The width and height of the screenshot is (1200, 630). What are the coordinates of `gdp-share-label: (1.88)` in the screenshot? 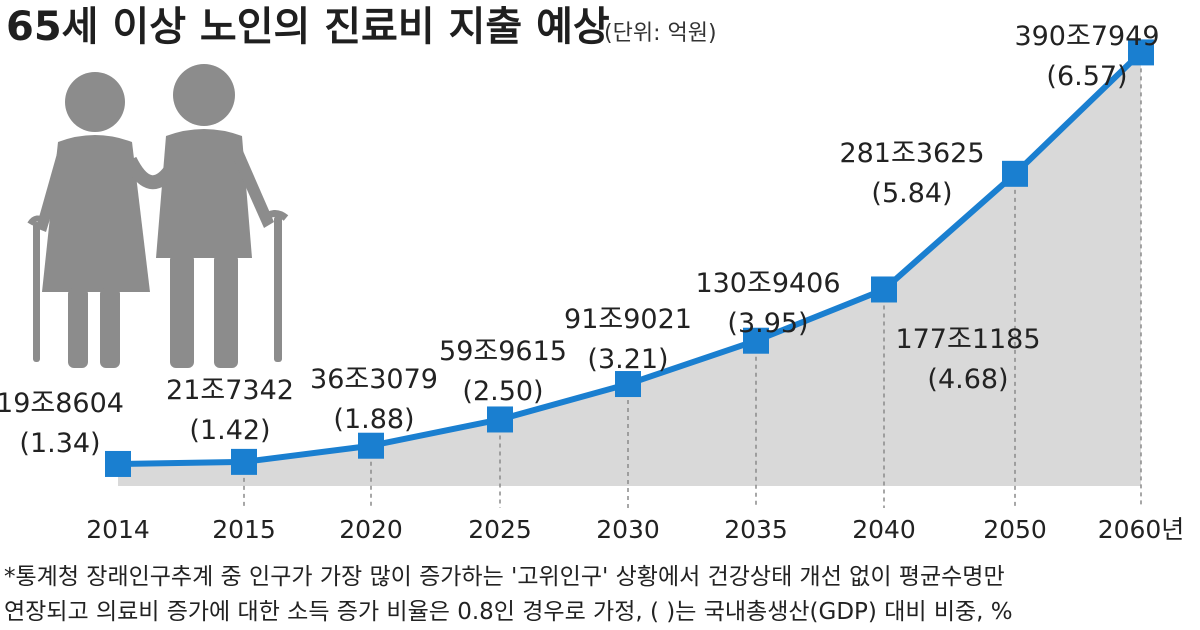 It's located at (373, 419).